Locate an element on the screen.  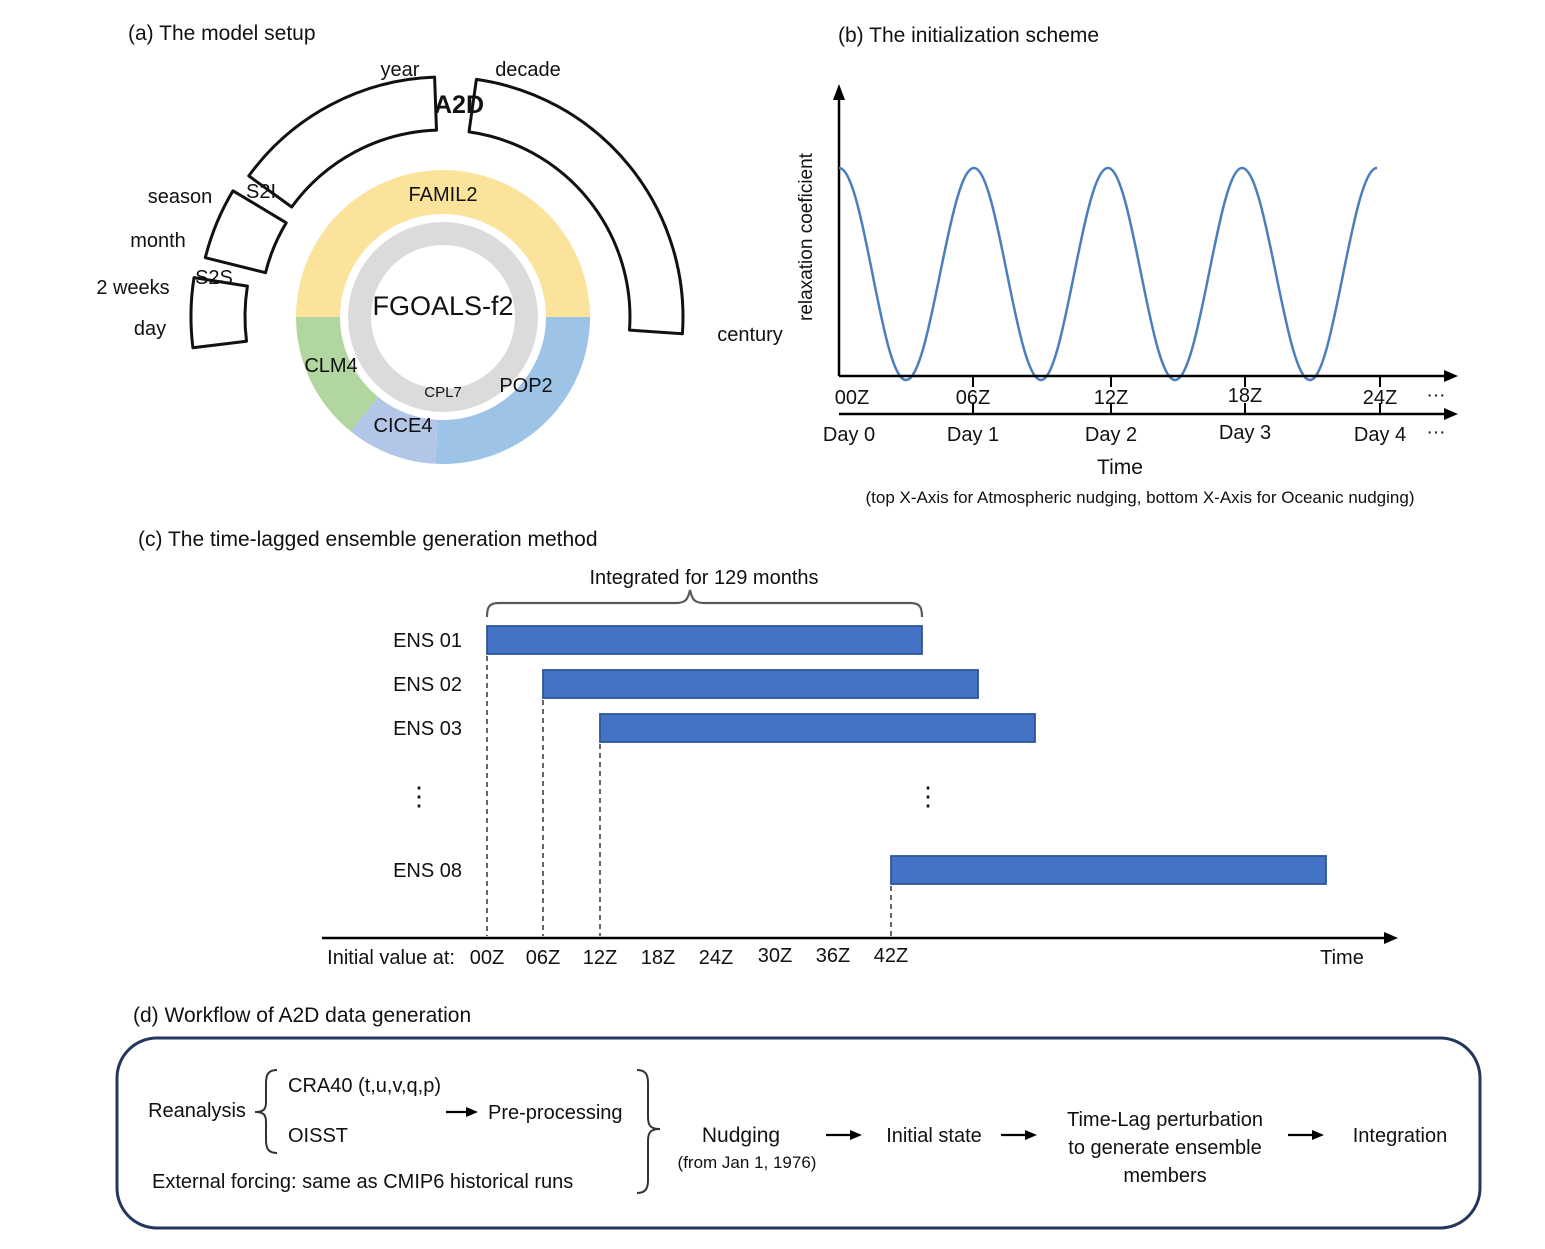
arc-band-decade-century is located at coordinates (576, 206).